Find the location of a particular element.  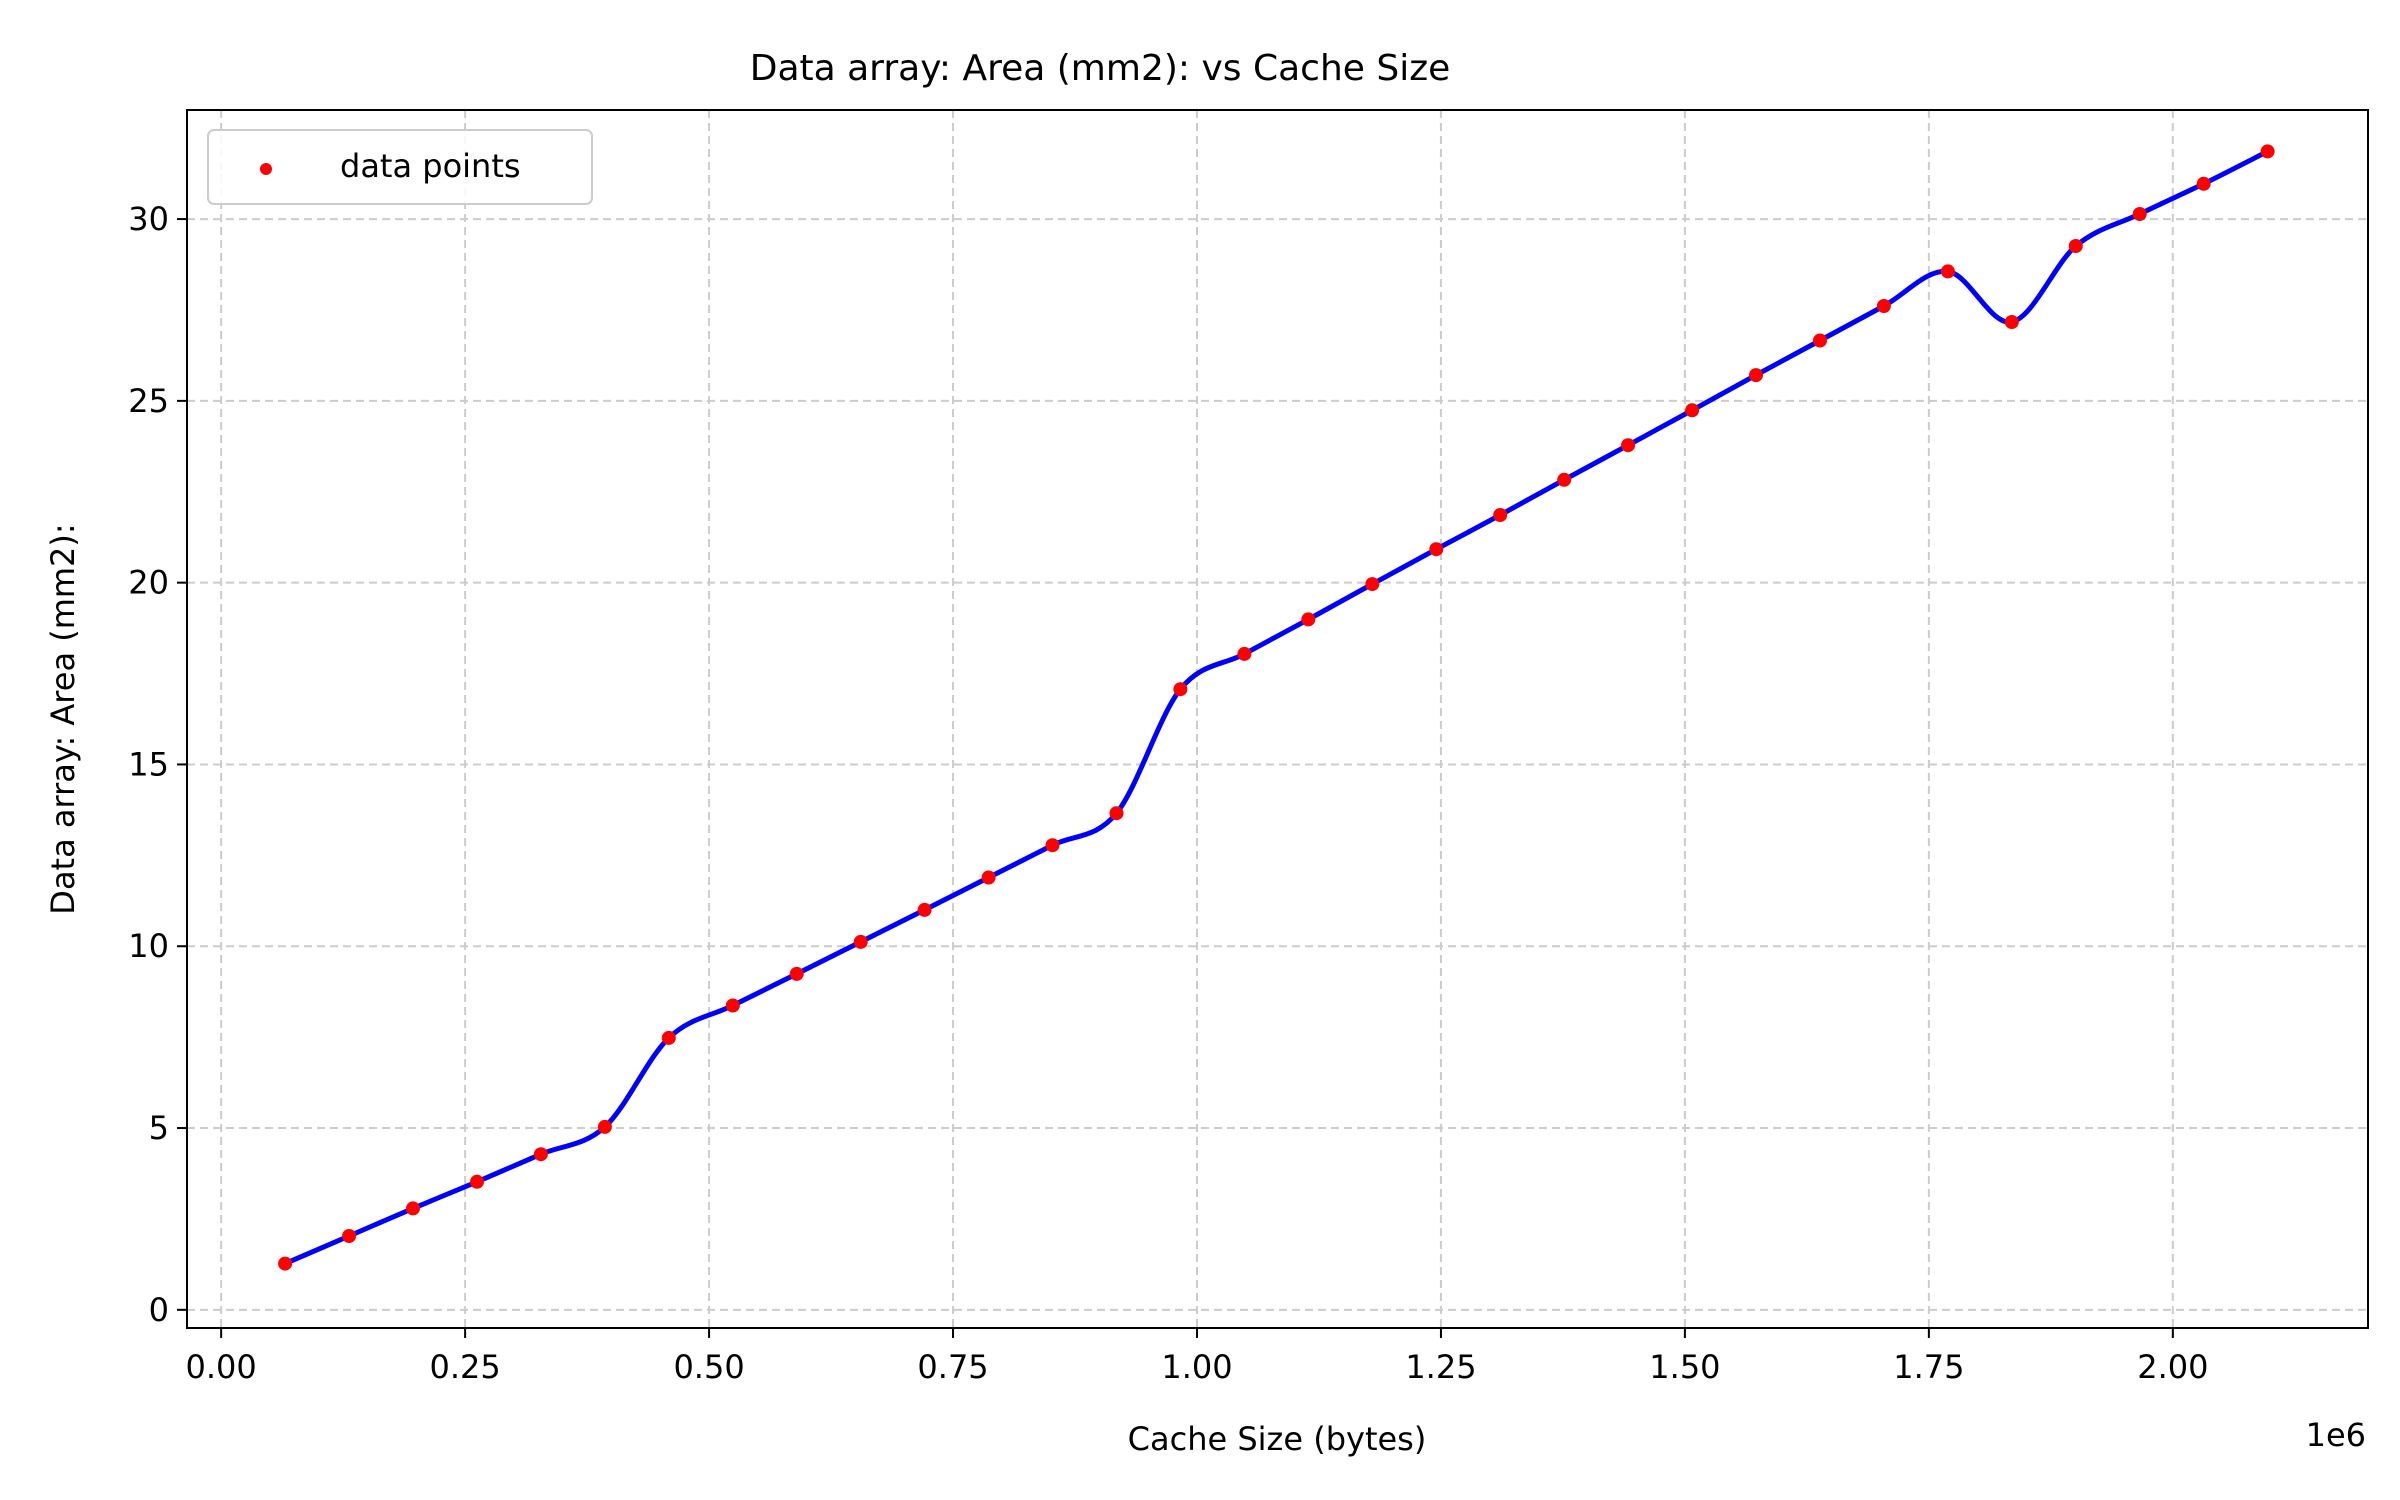

x-tick-label: 0.75 is located at coordinates (952, 1367).